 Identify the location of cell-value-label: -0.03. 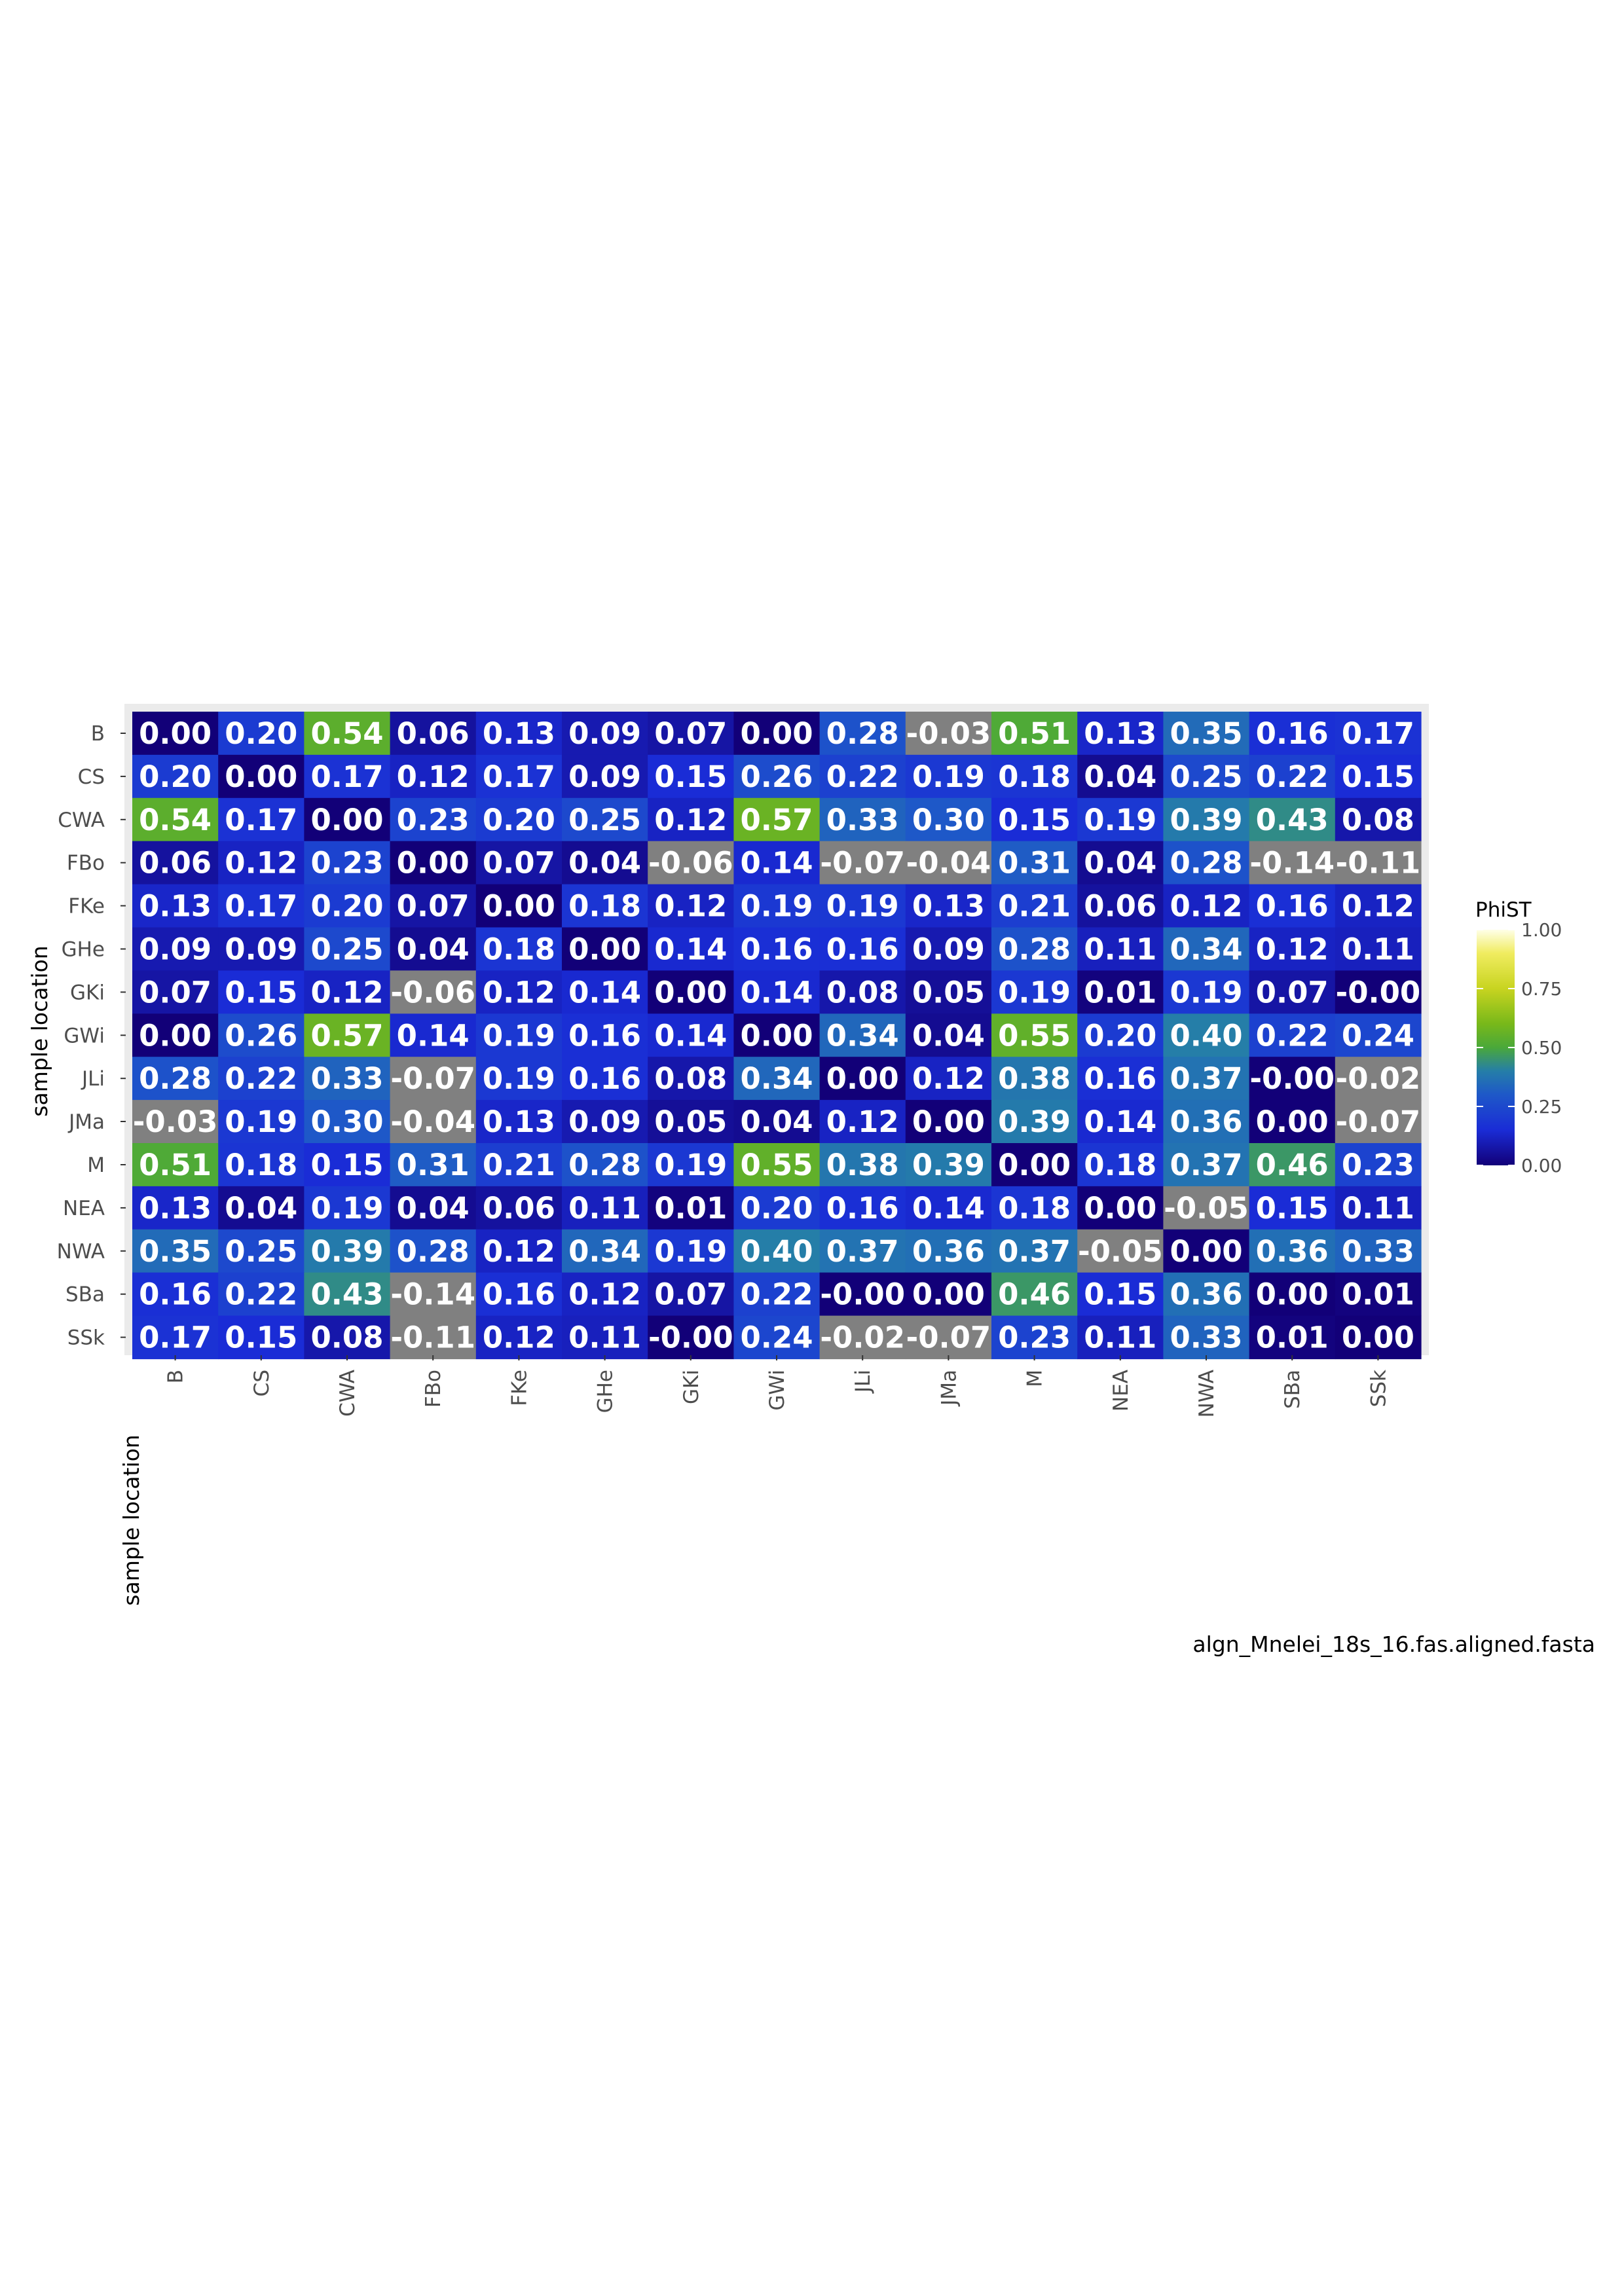
(175, 1121).